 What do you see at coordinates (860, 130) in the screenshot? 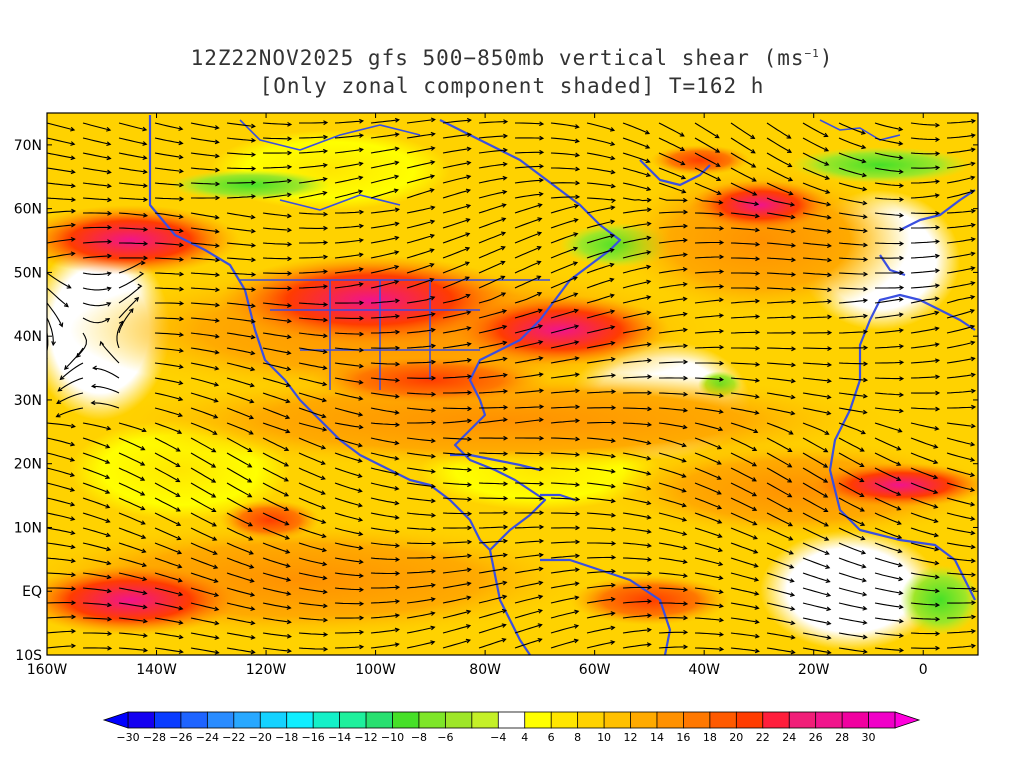
I see `coastline-scandinavia` at bounding box center [860, 130].